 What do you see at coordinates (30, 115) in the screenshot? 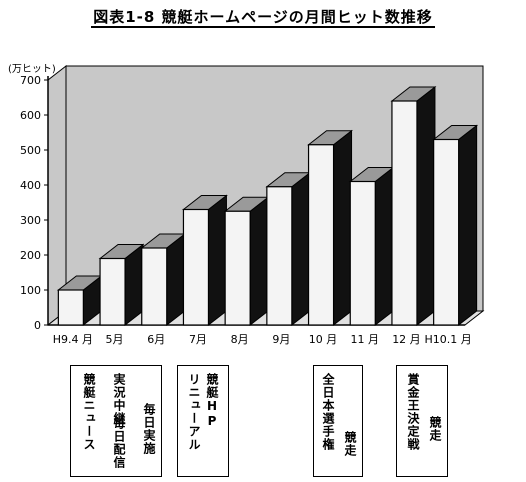
I see `y-tick-label: 600` at bounding box center [30, 115].